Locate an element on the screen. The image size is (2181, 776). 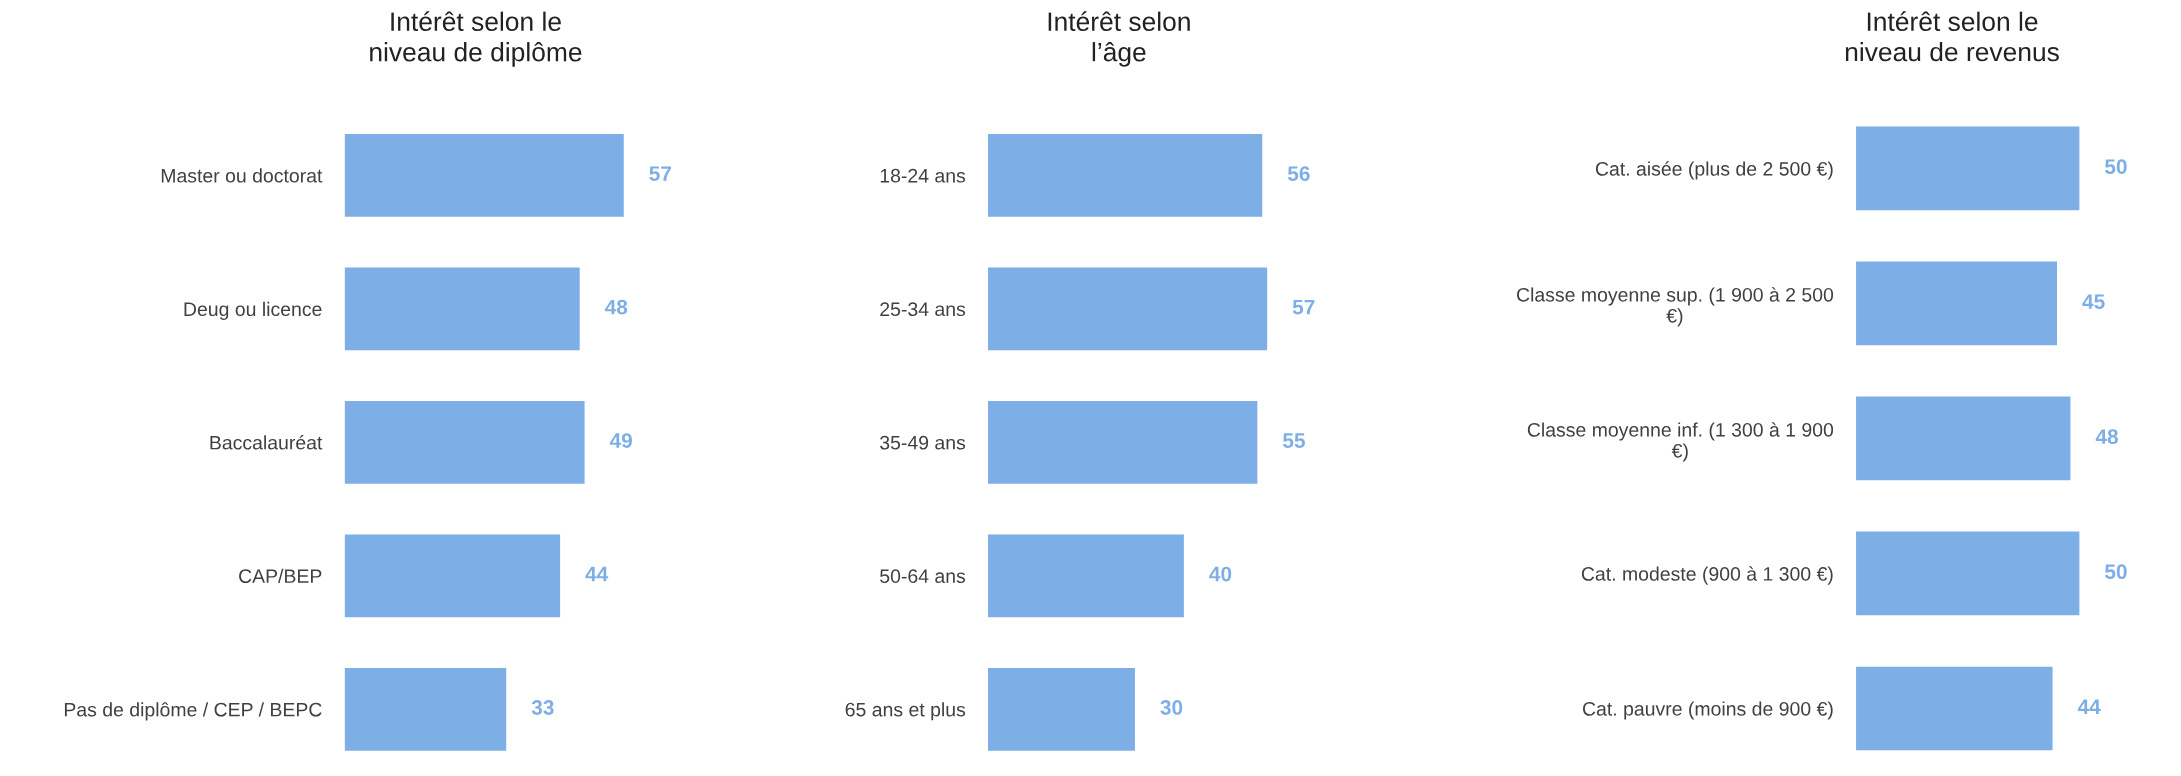
y-tick-label: 18-24 ans is located at coordinates (923, 175).